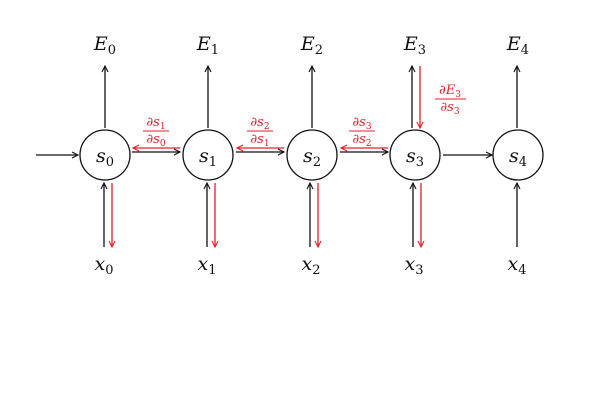 This screenshot has height=410, width=602. What do you see at coordinates (414, 265) in the screenshot?
I see `input-label-x3: x3` at bounding box center [414, 265].